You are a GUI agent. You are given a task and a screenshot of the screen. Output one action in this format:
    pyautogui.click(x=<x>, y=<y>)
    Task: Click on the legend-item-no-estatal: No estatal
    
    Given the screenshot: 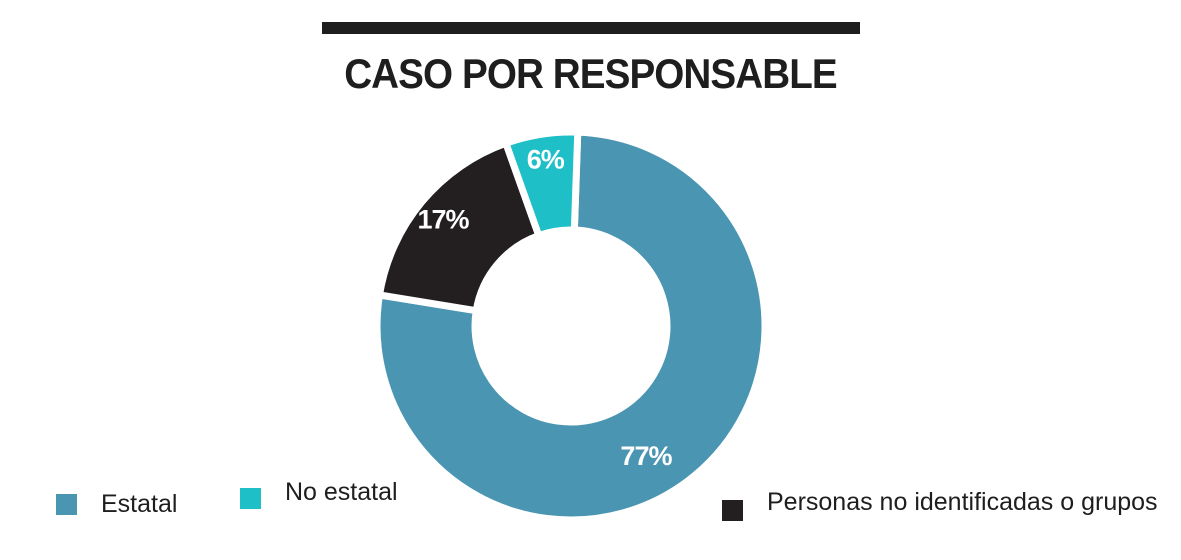 What is the action you would take?
    pyautogui.click(x=319, y=495)
    